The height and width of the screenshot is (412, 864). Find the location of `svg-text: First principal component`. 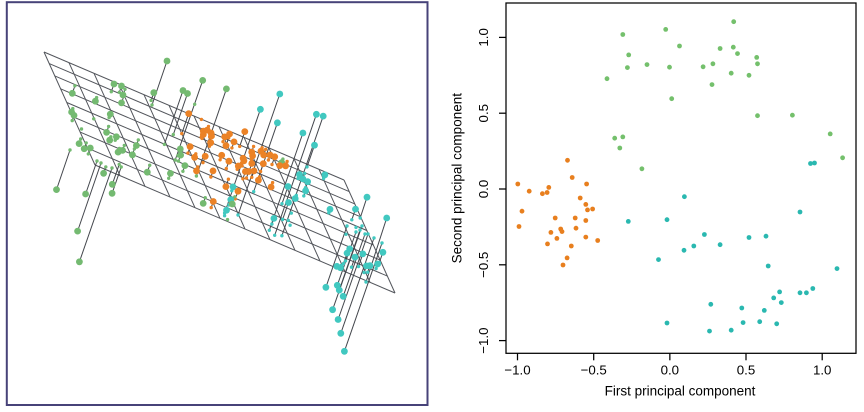

svg-text: First principal component is located at coordinates (680, 391).